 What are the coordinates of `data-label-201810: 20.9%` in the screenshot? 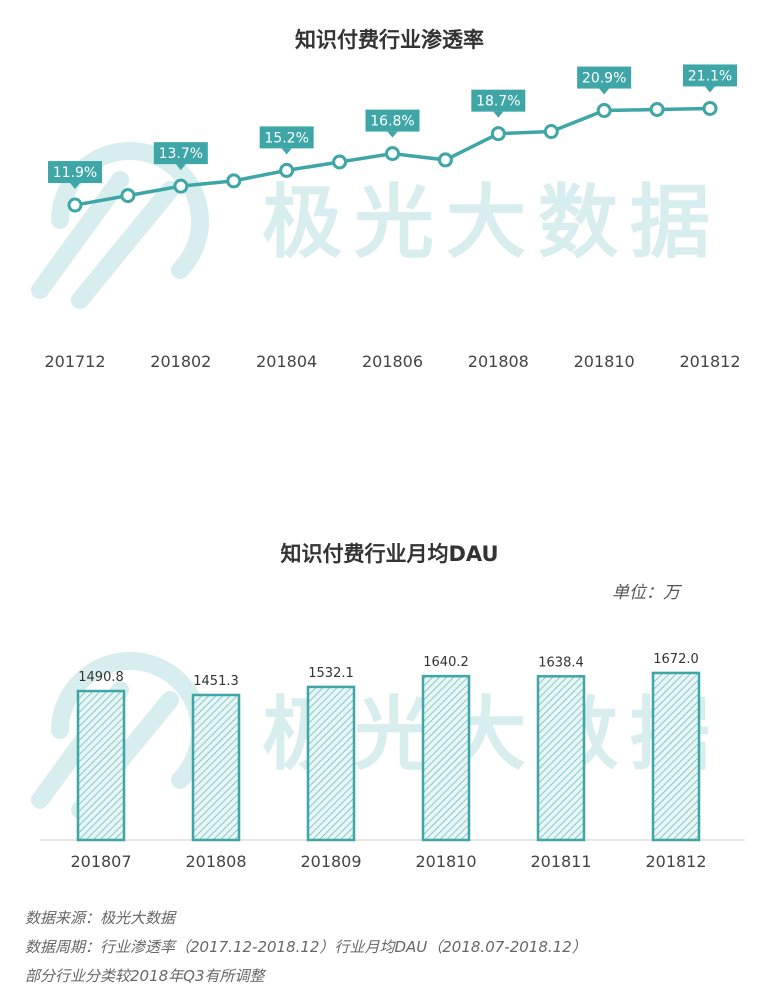 It's located at (604, 80).